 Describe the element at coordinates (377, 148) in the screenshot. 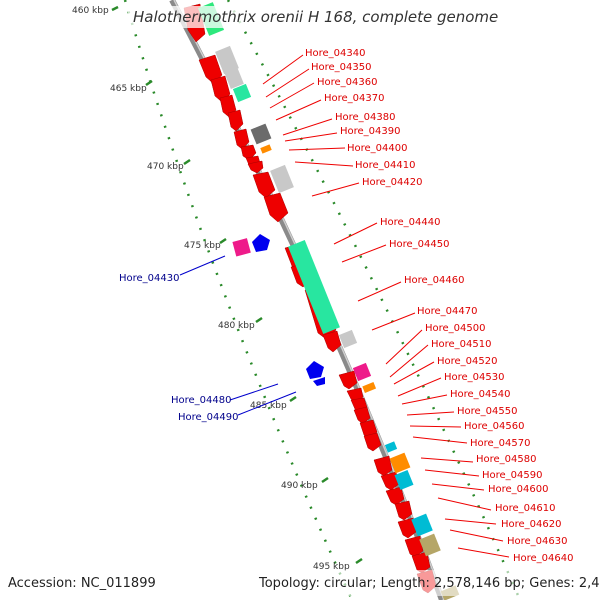

I see `gene-label: Hore_04400` at that location.